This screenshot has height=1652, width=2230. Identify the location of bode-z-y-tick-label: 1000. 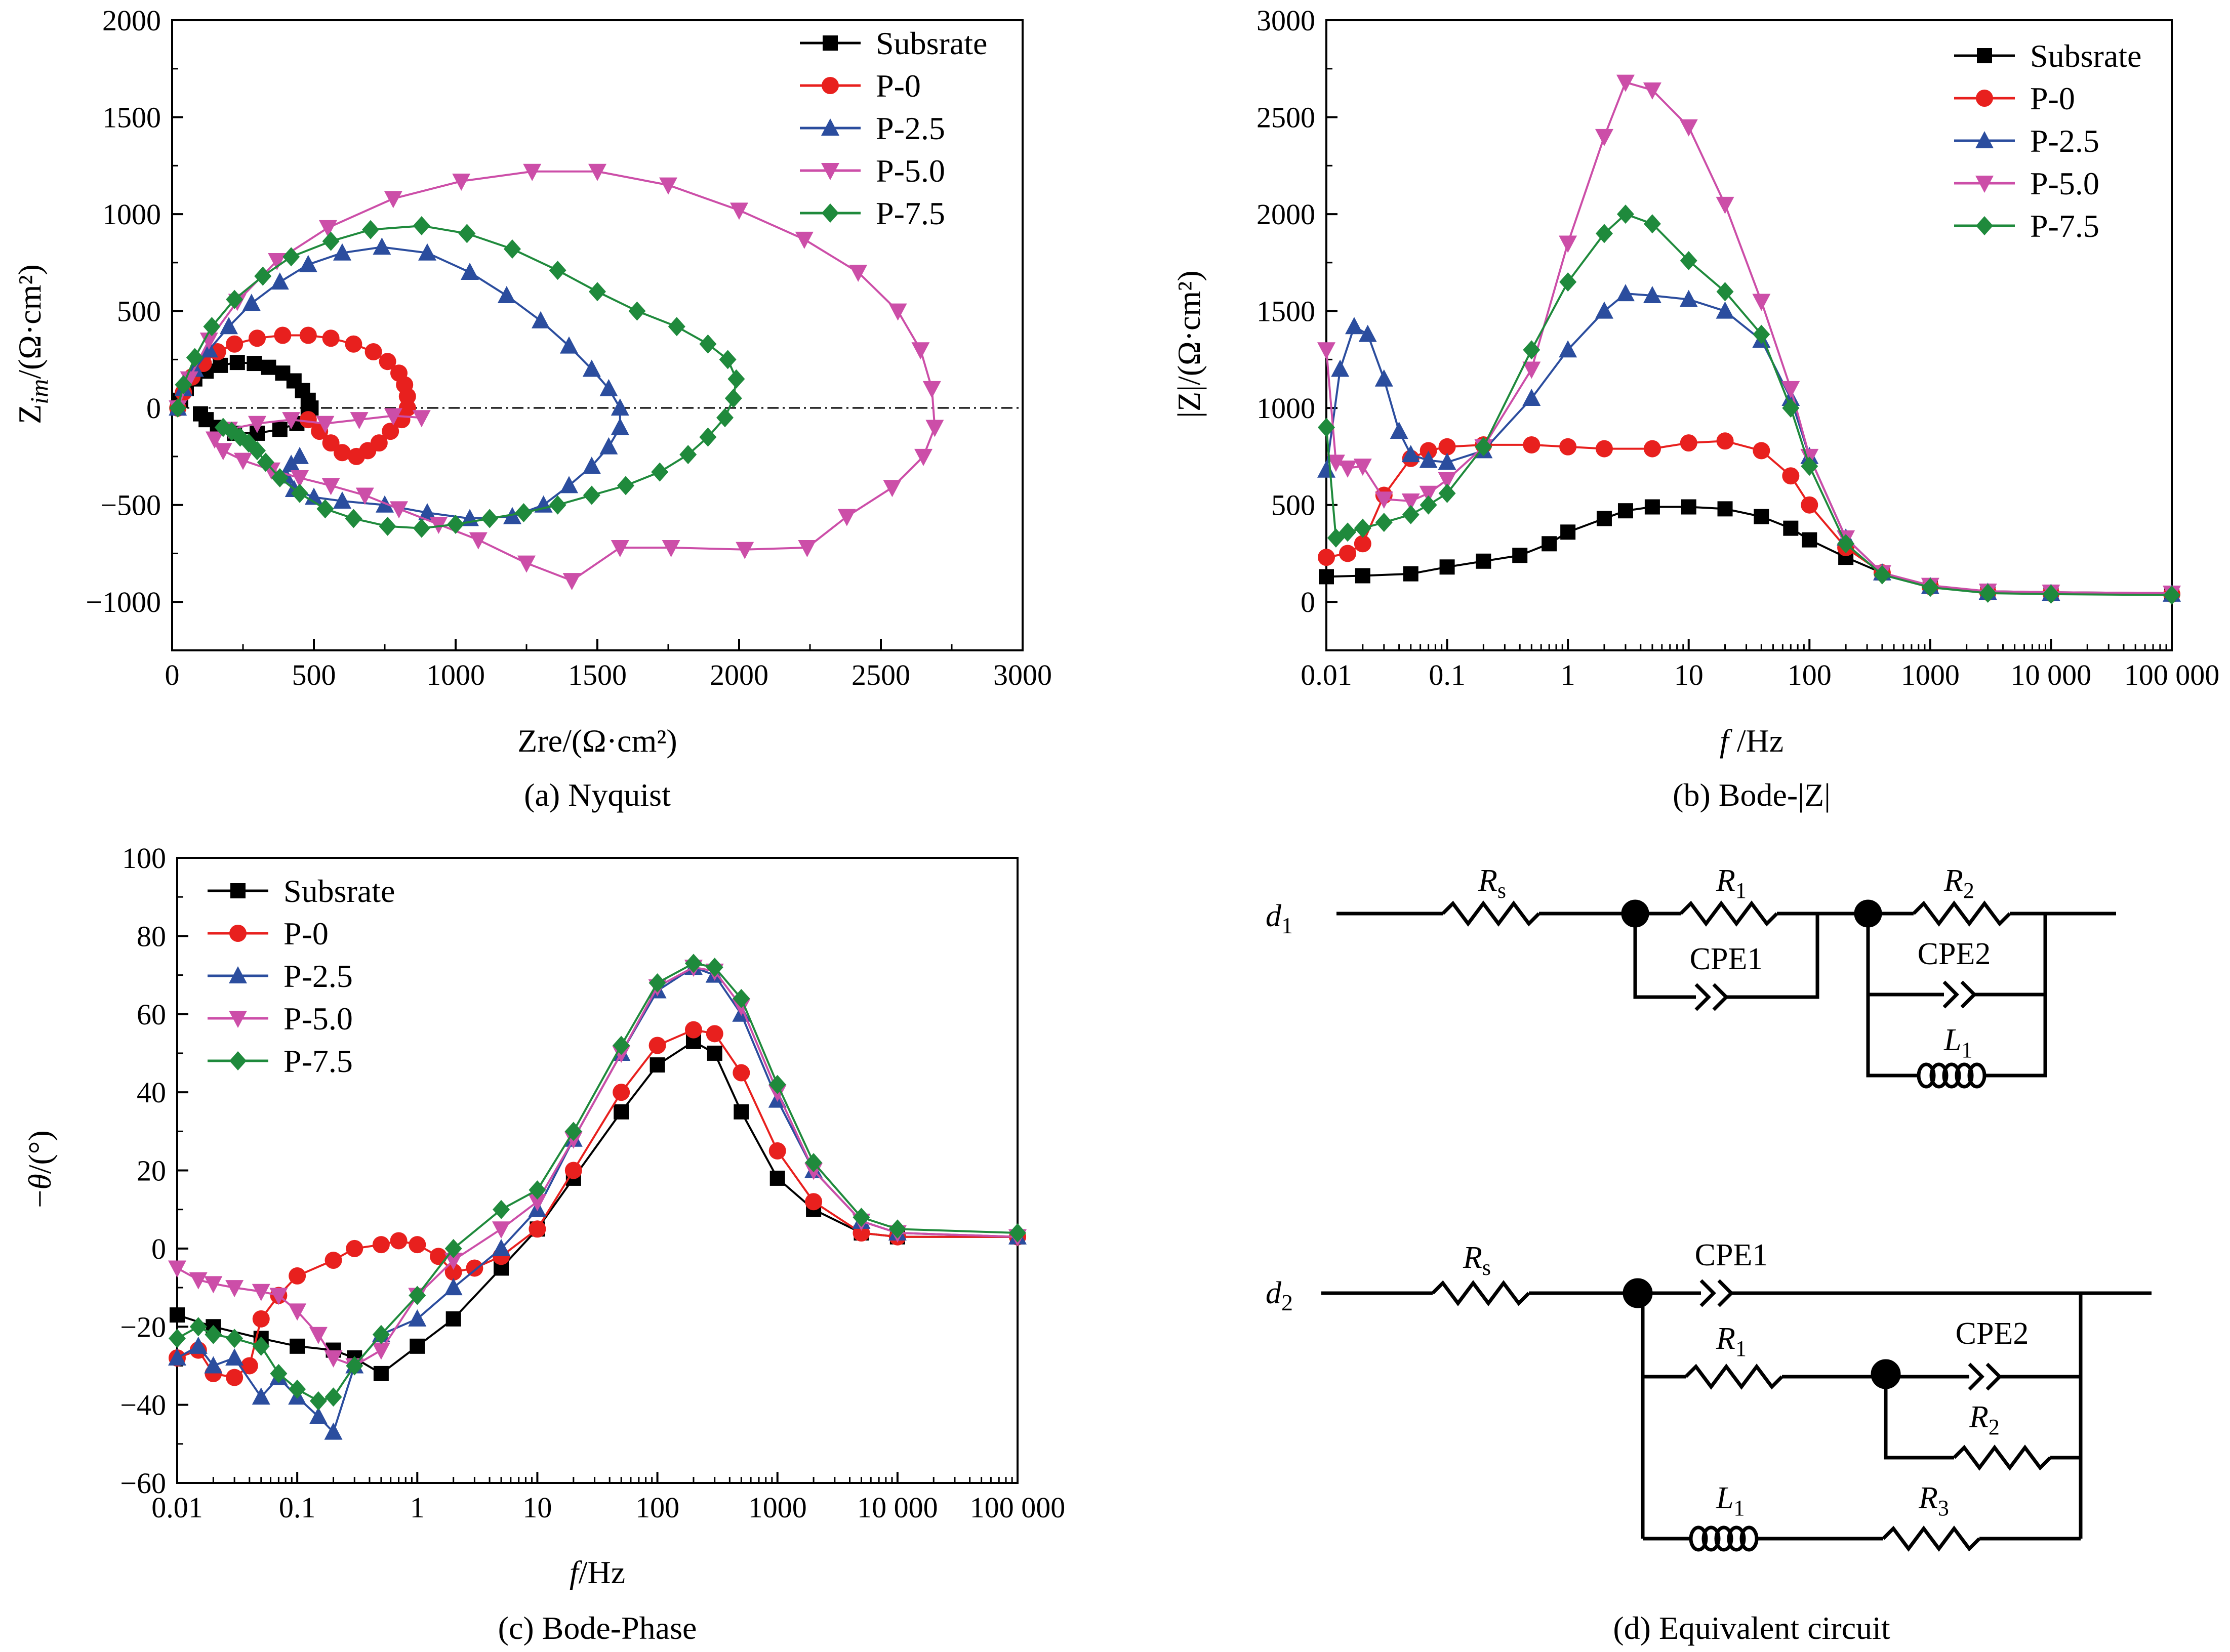
(1286, 408).